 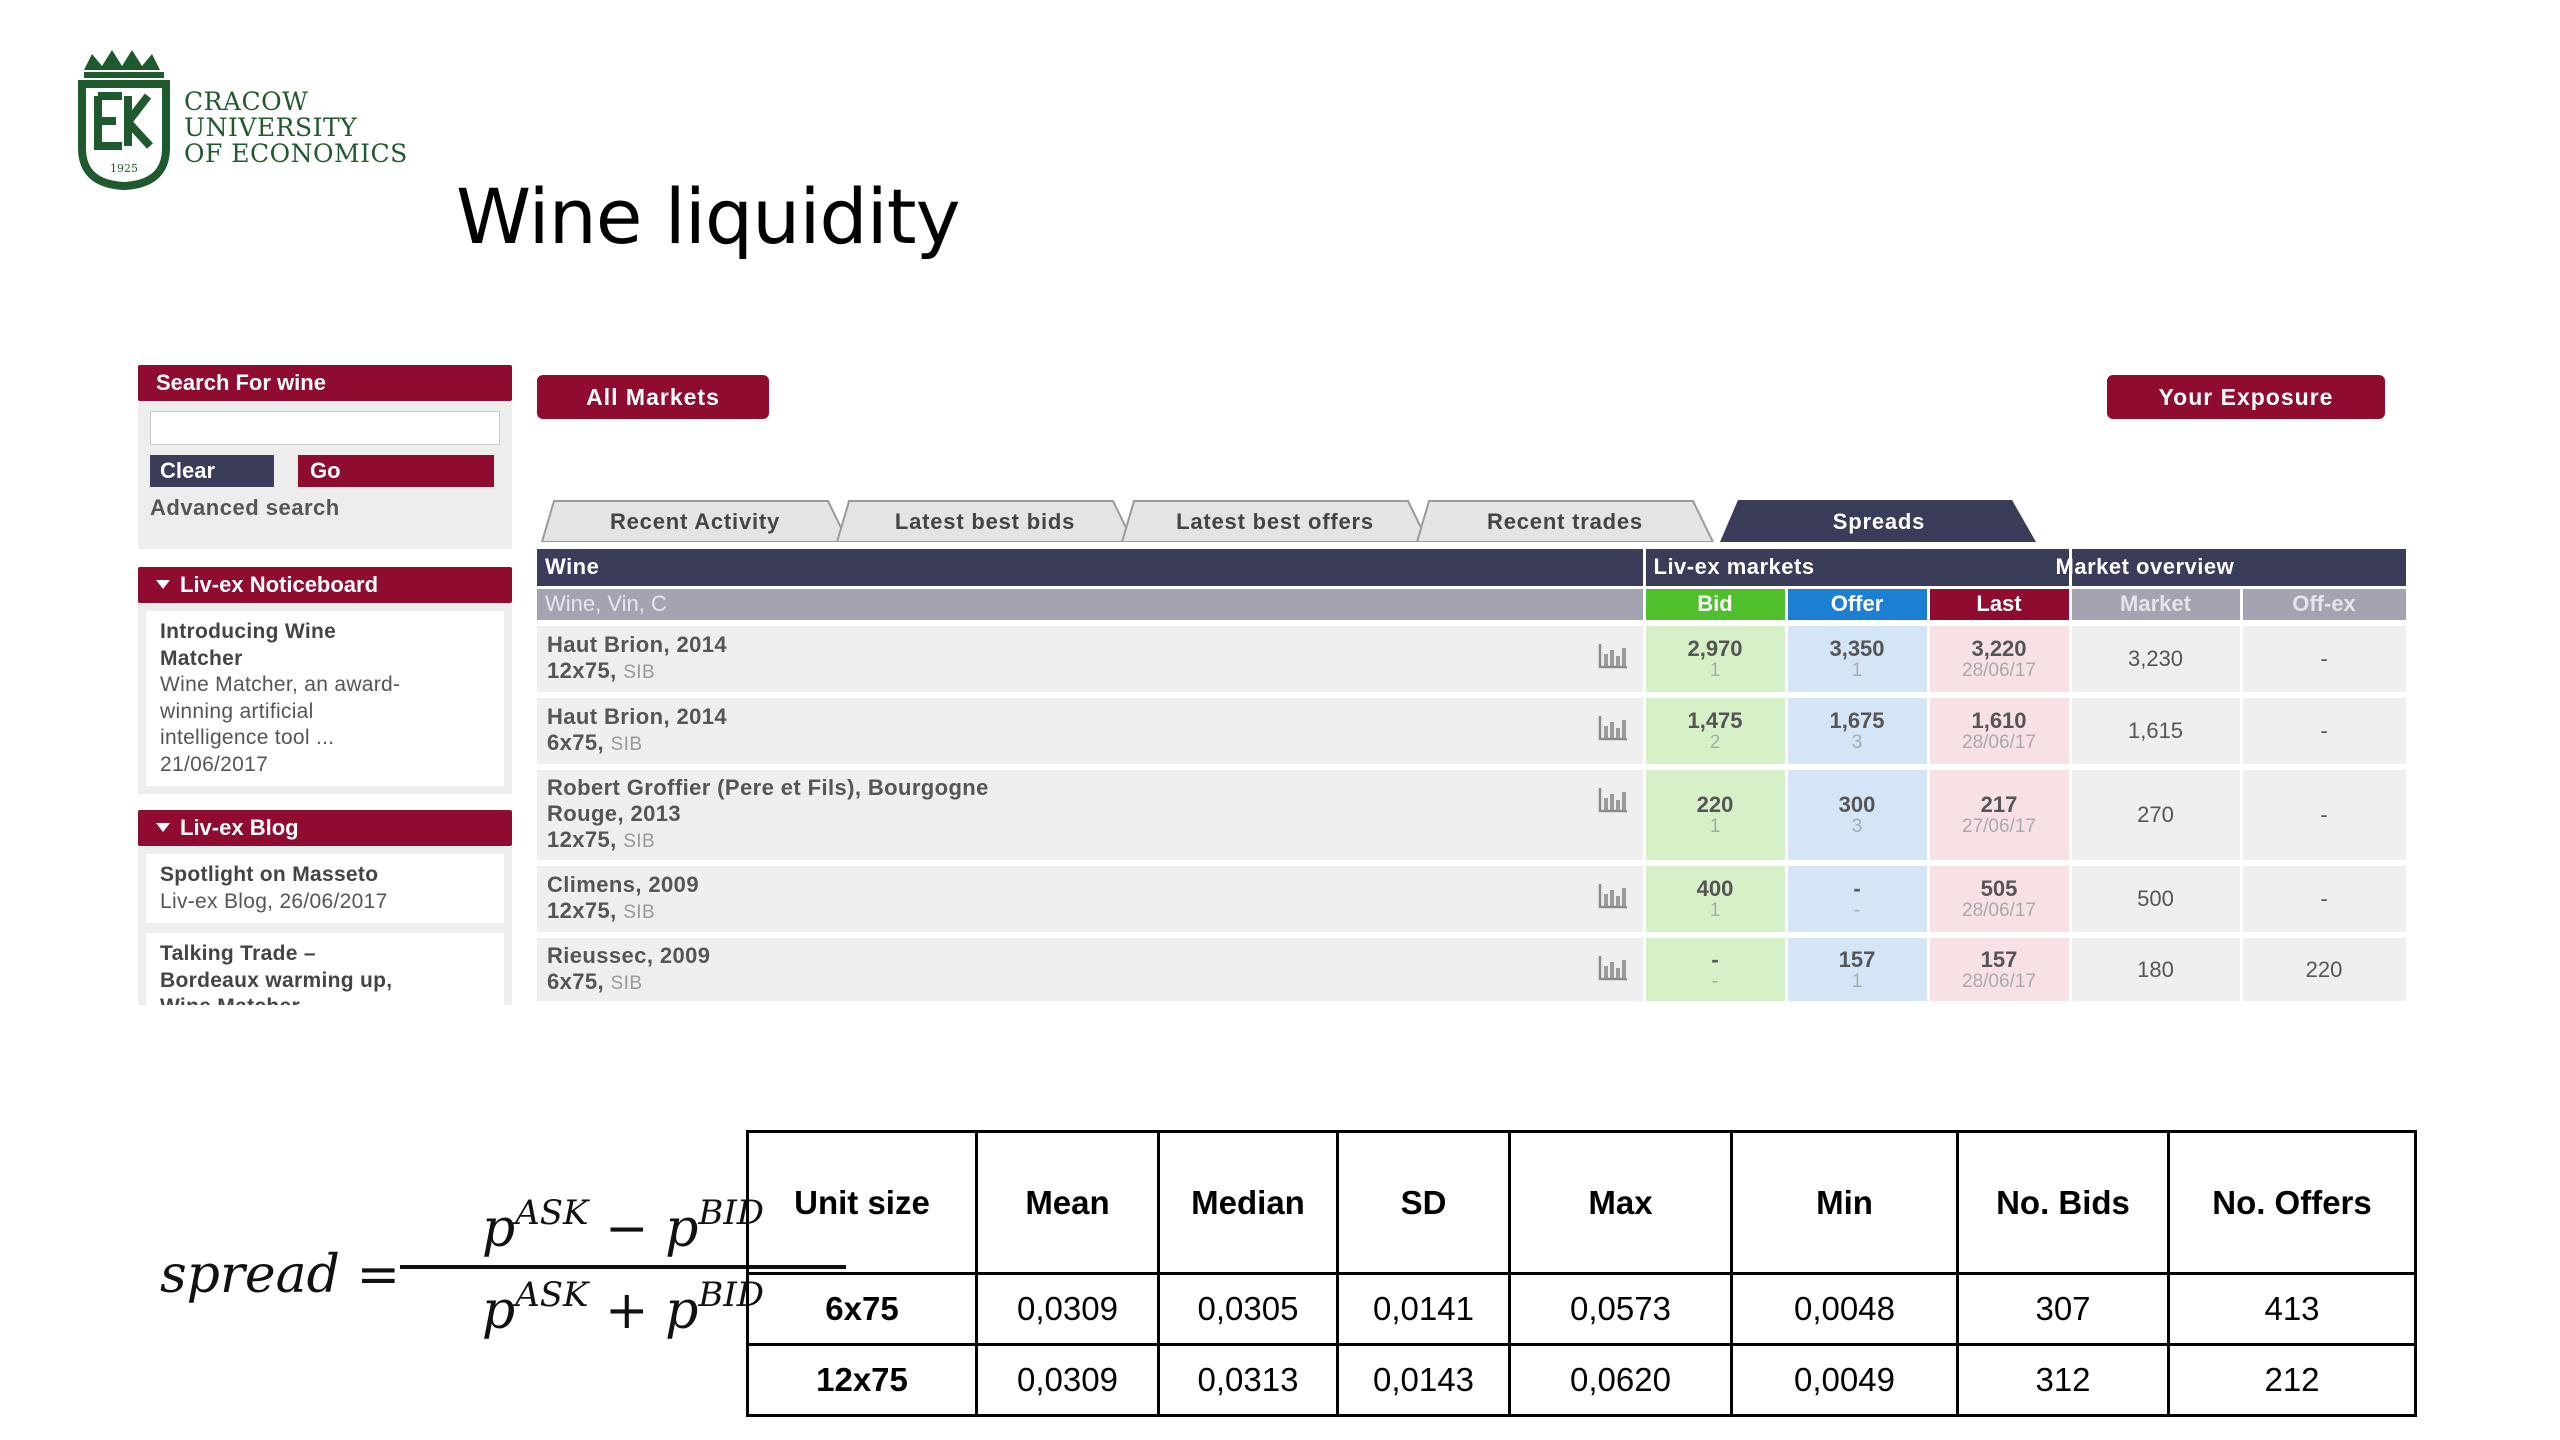 I want to click on your-exposure-button: Your Exposure, so click(x=2246, y=397).